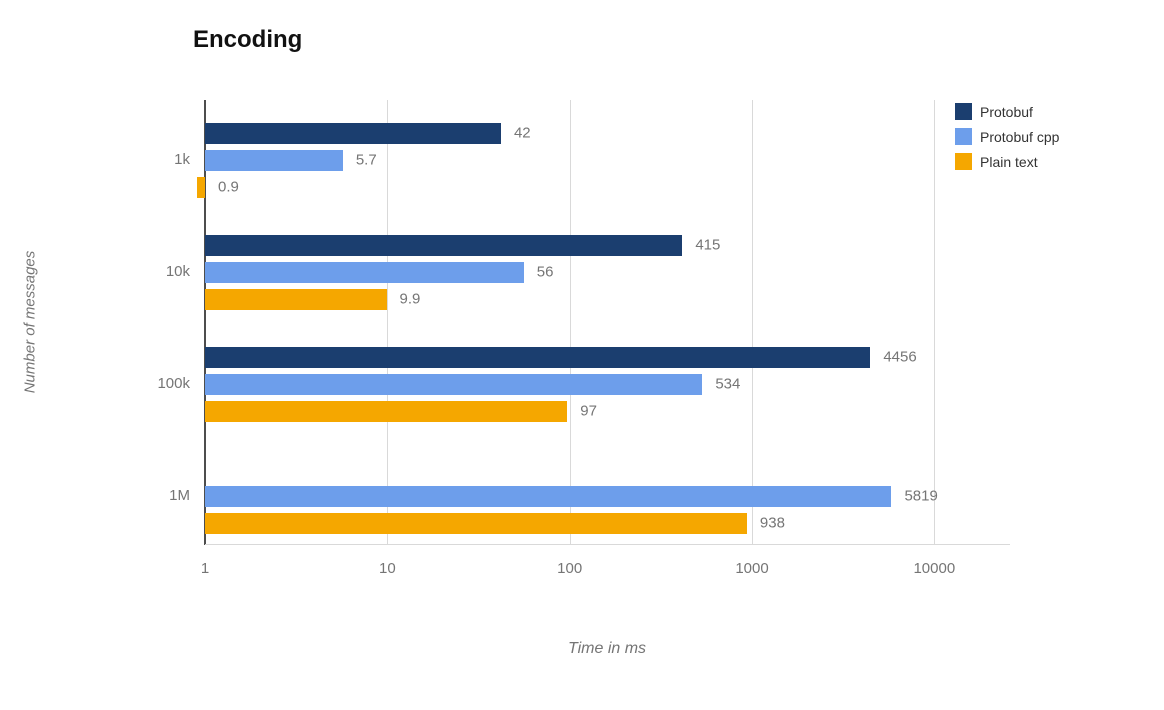 The image size is (1164, 710). What do you see at coordinates (387, 568) in the screenshot?
I see `x-tick-label: 10` at bounding box center [387, 568].